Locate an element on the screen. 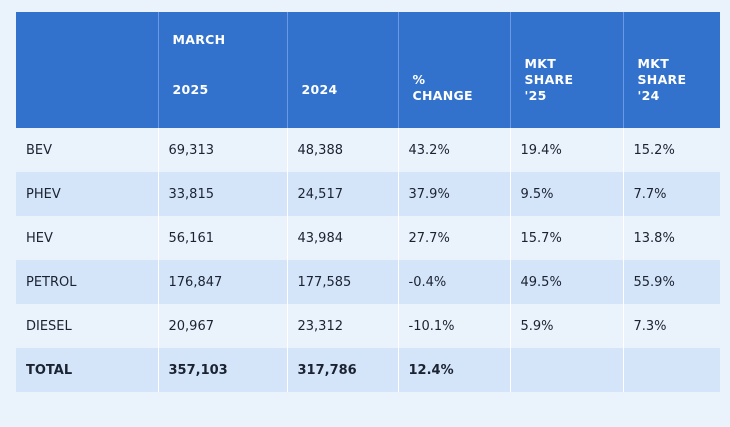 Image resolution: width=730 pixels, height=427 pixels. header-ms24-line3: '24 is located at coordinates (648, 95).